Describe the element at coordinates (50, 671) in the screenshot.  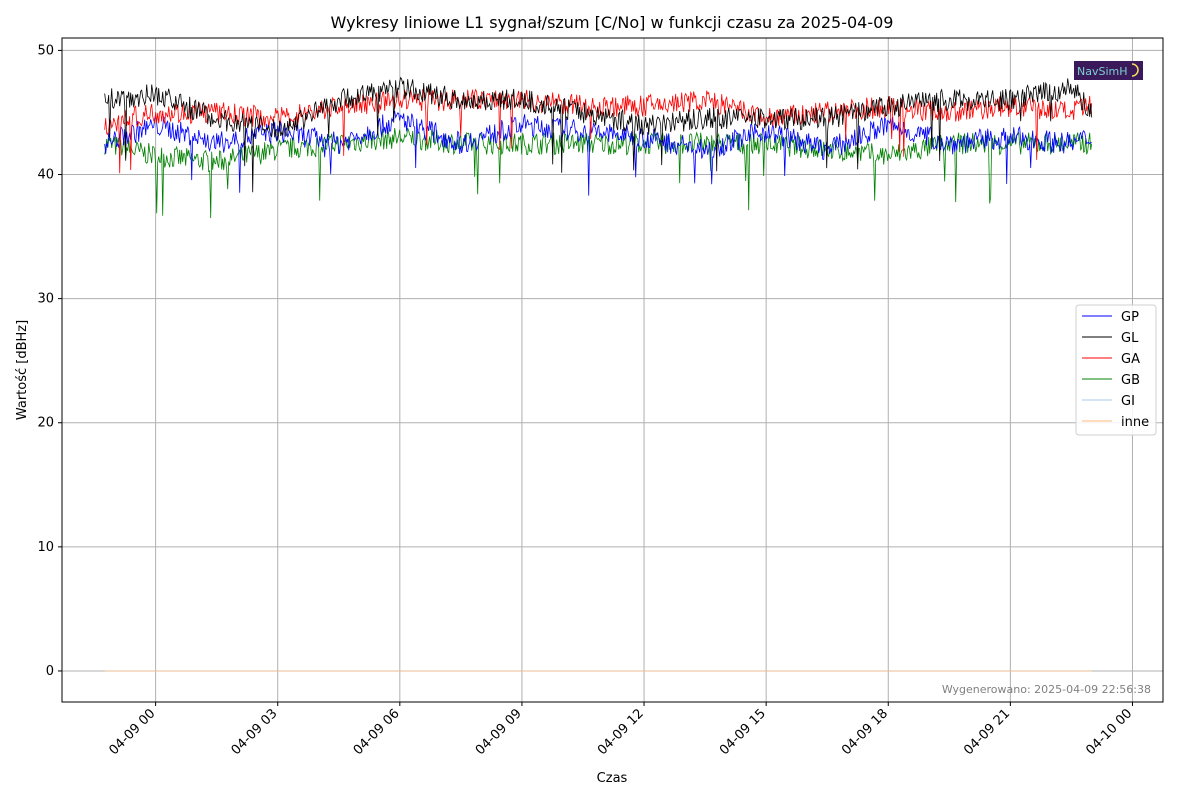
I see `y-tick-label: 0` at that location.